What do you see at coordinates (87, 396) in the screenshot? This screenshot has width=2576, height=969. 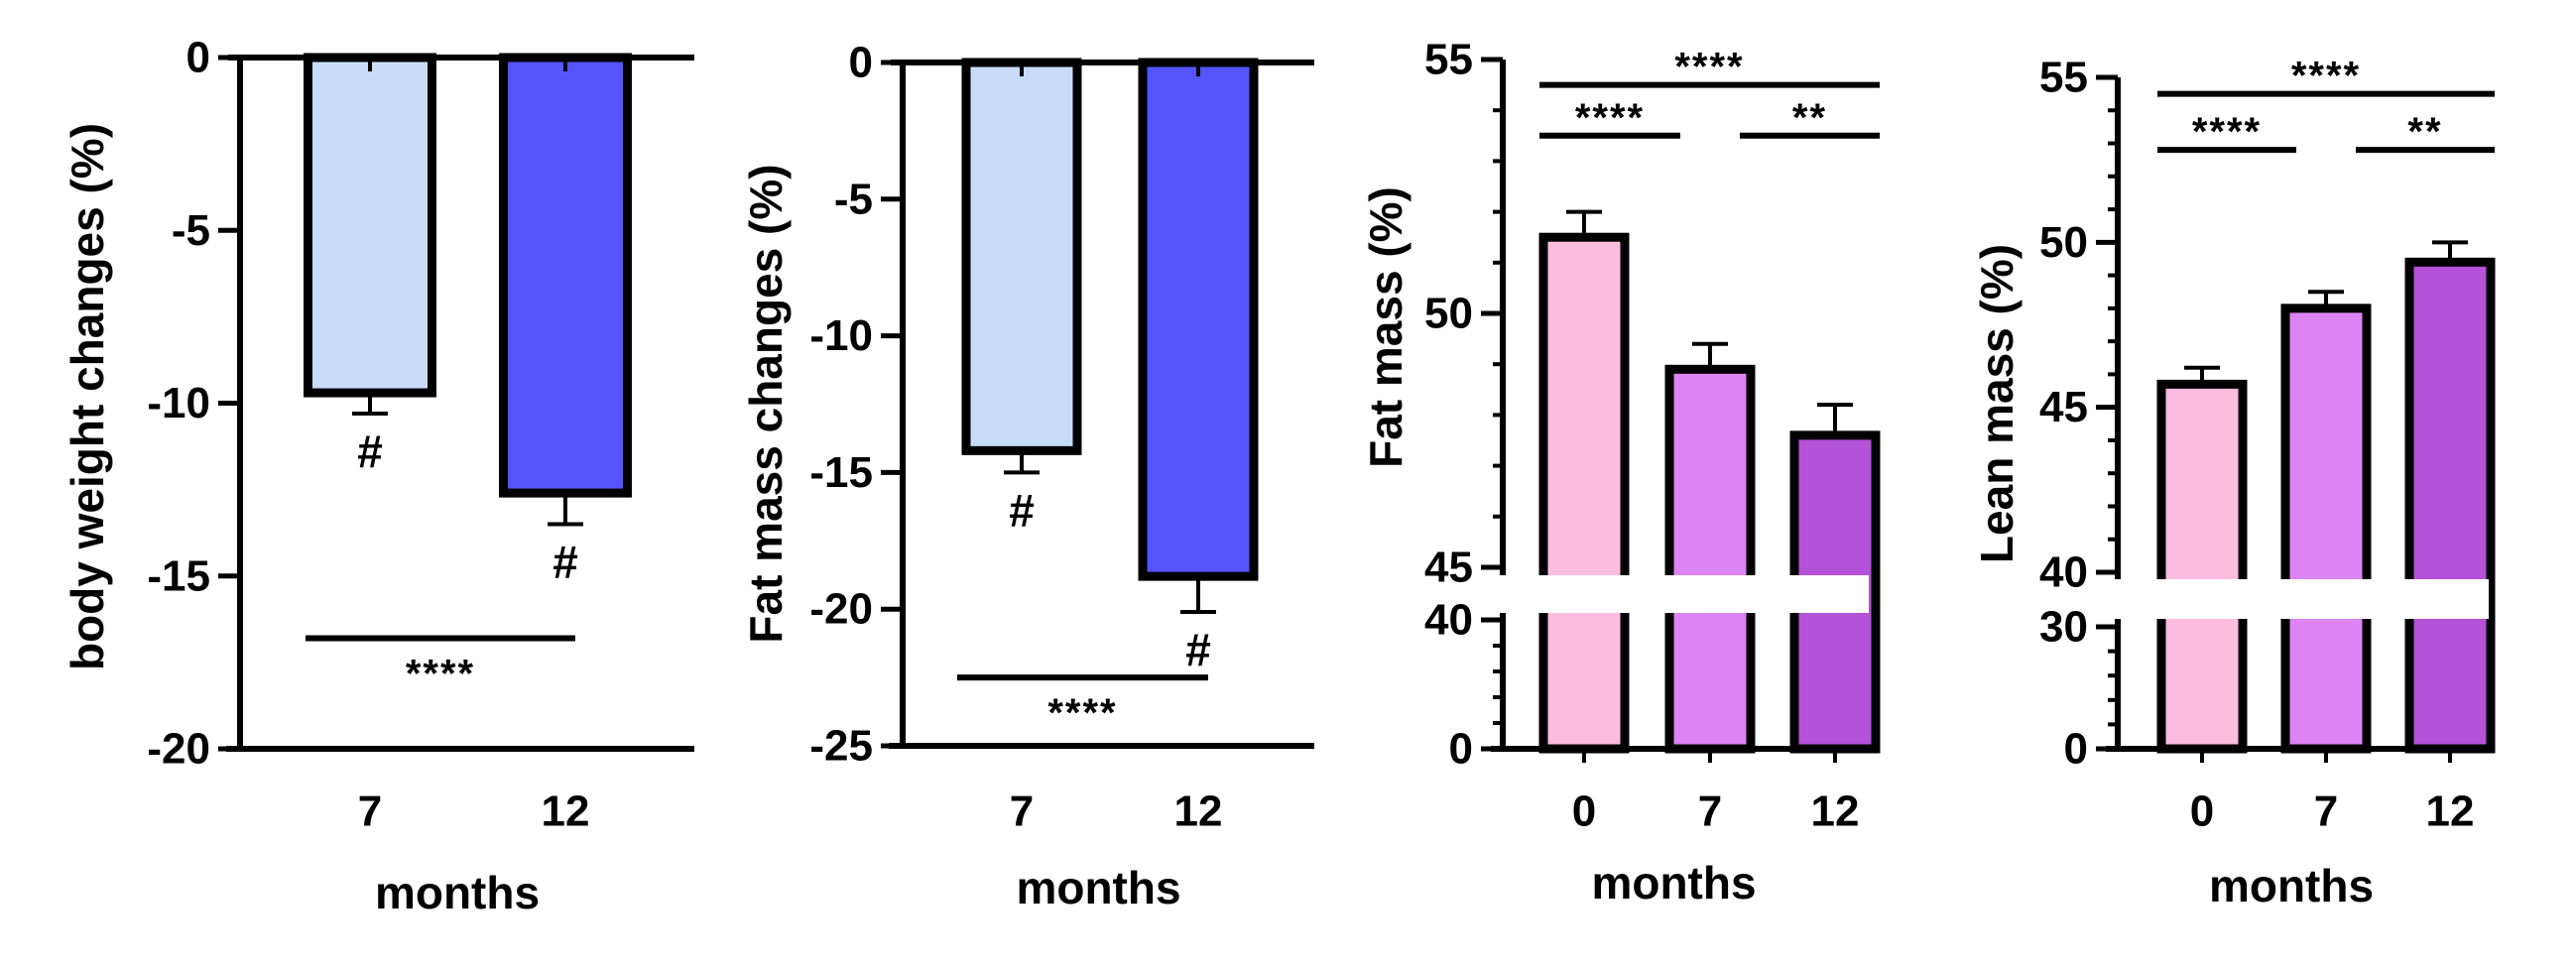 I see `y-axis-label: body weight changes (%)` at bounding box center [87, 396].